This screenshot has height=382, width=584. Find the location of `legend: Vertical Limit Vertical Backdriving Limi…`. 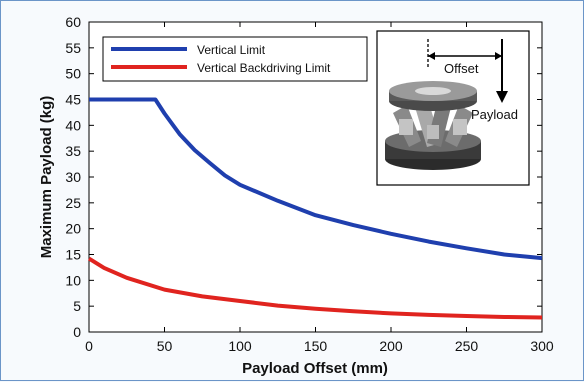

legend: Vertical Limit Vertical Backdriving Limi… is located at coordinates (235, 59).